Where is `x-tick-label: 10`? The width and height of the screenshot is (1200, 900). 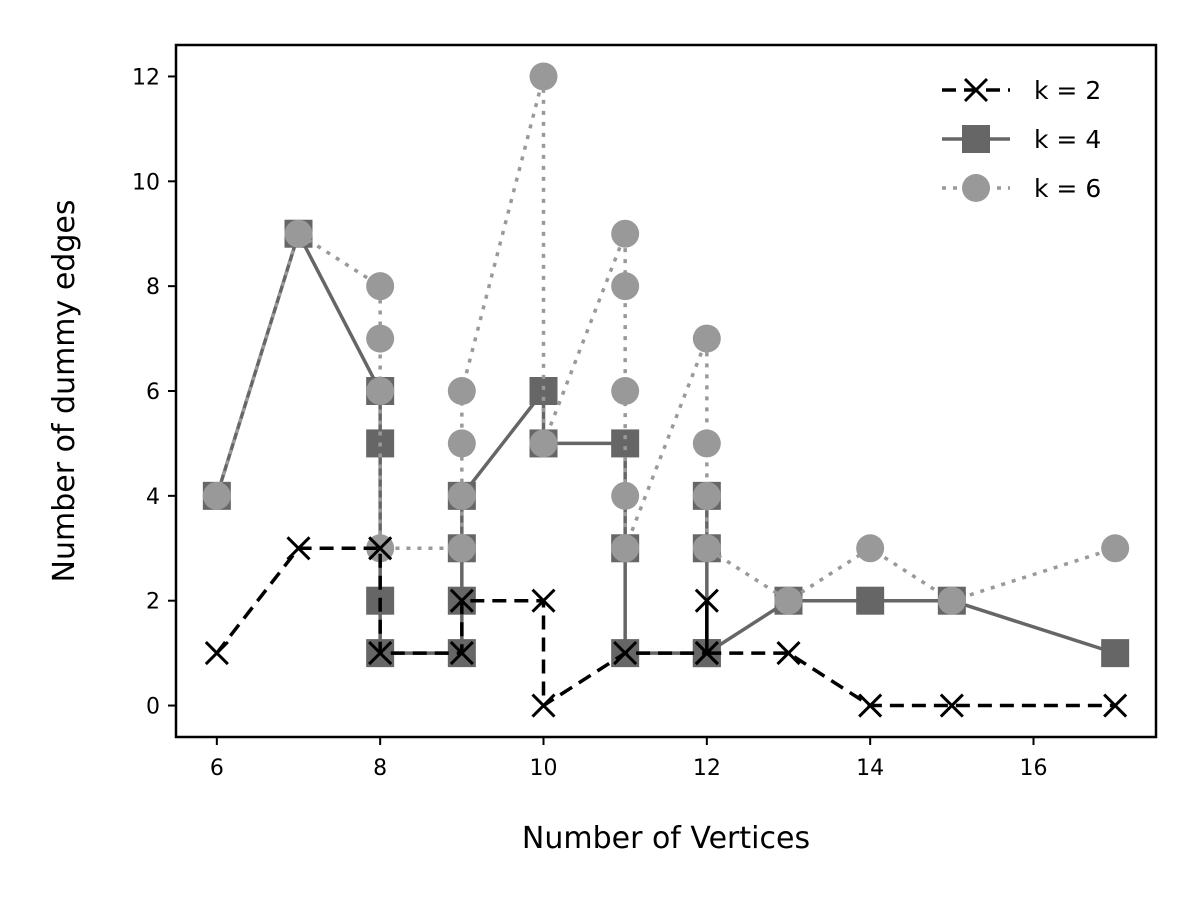
x-tick-label: 10 is located at coordinates (544, 768).